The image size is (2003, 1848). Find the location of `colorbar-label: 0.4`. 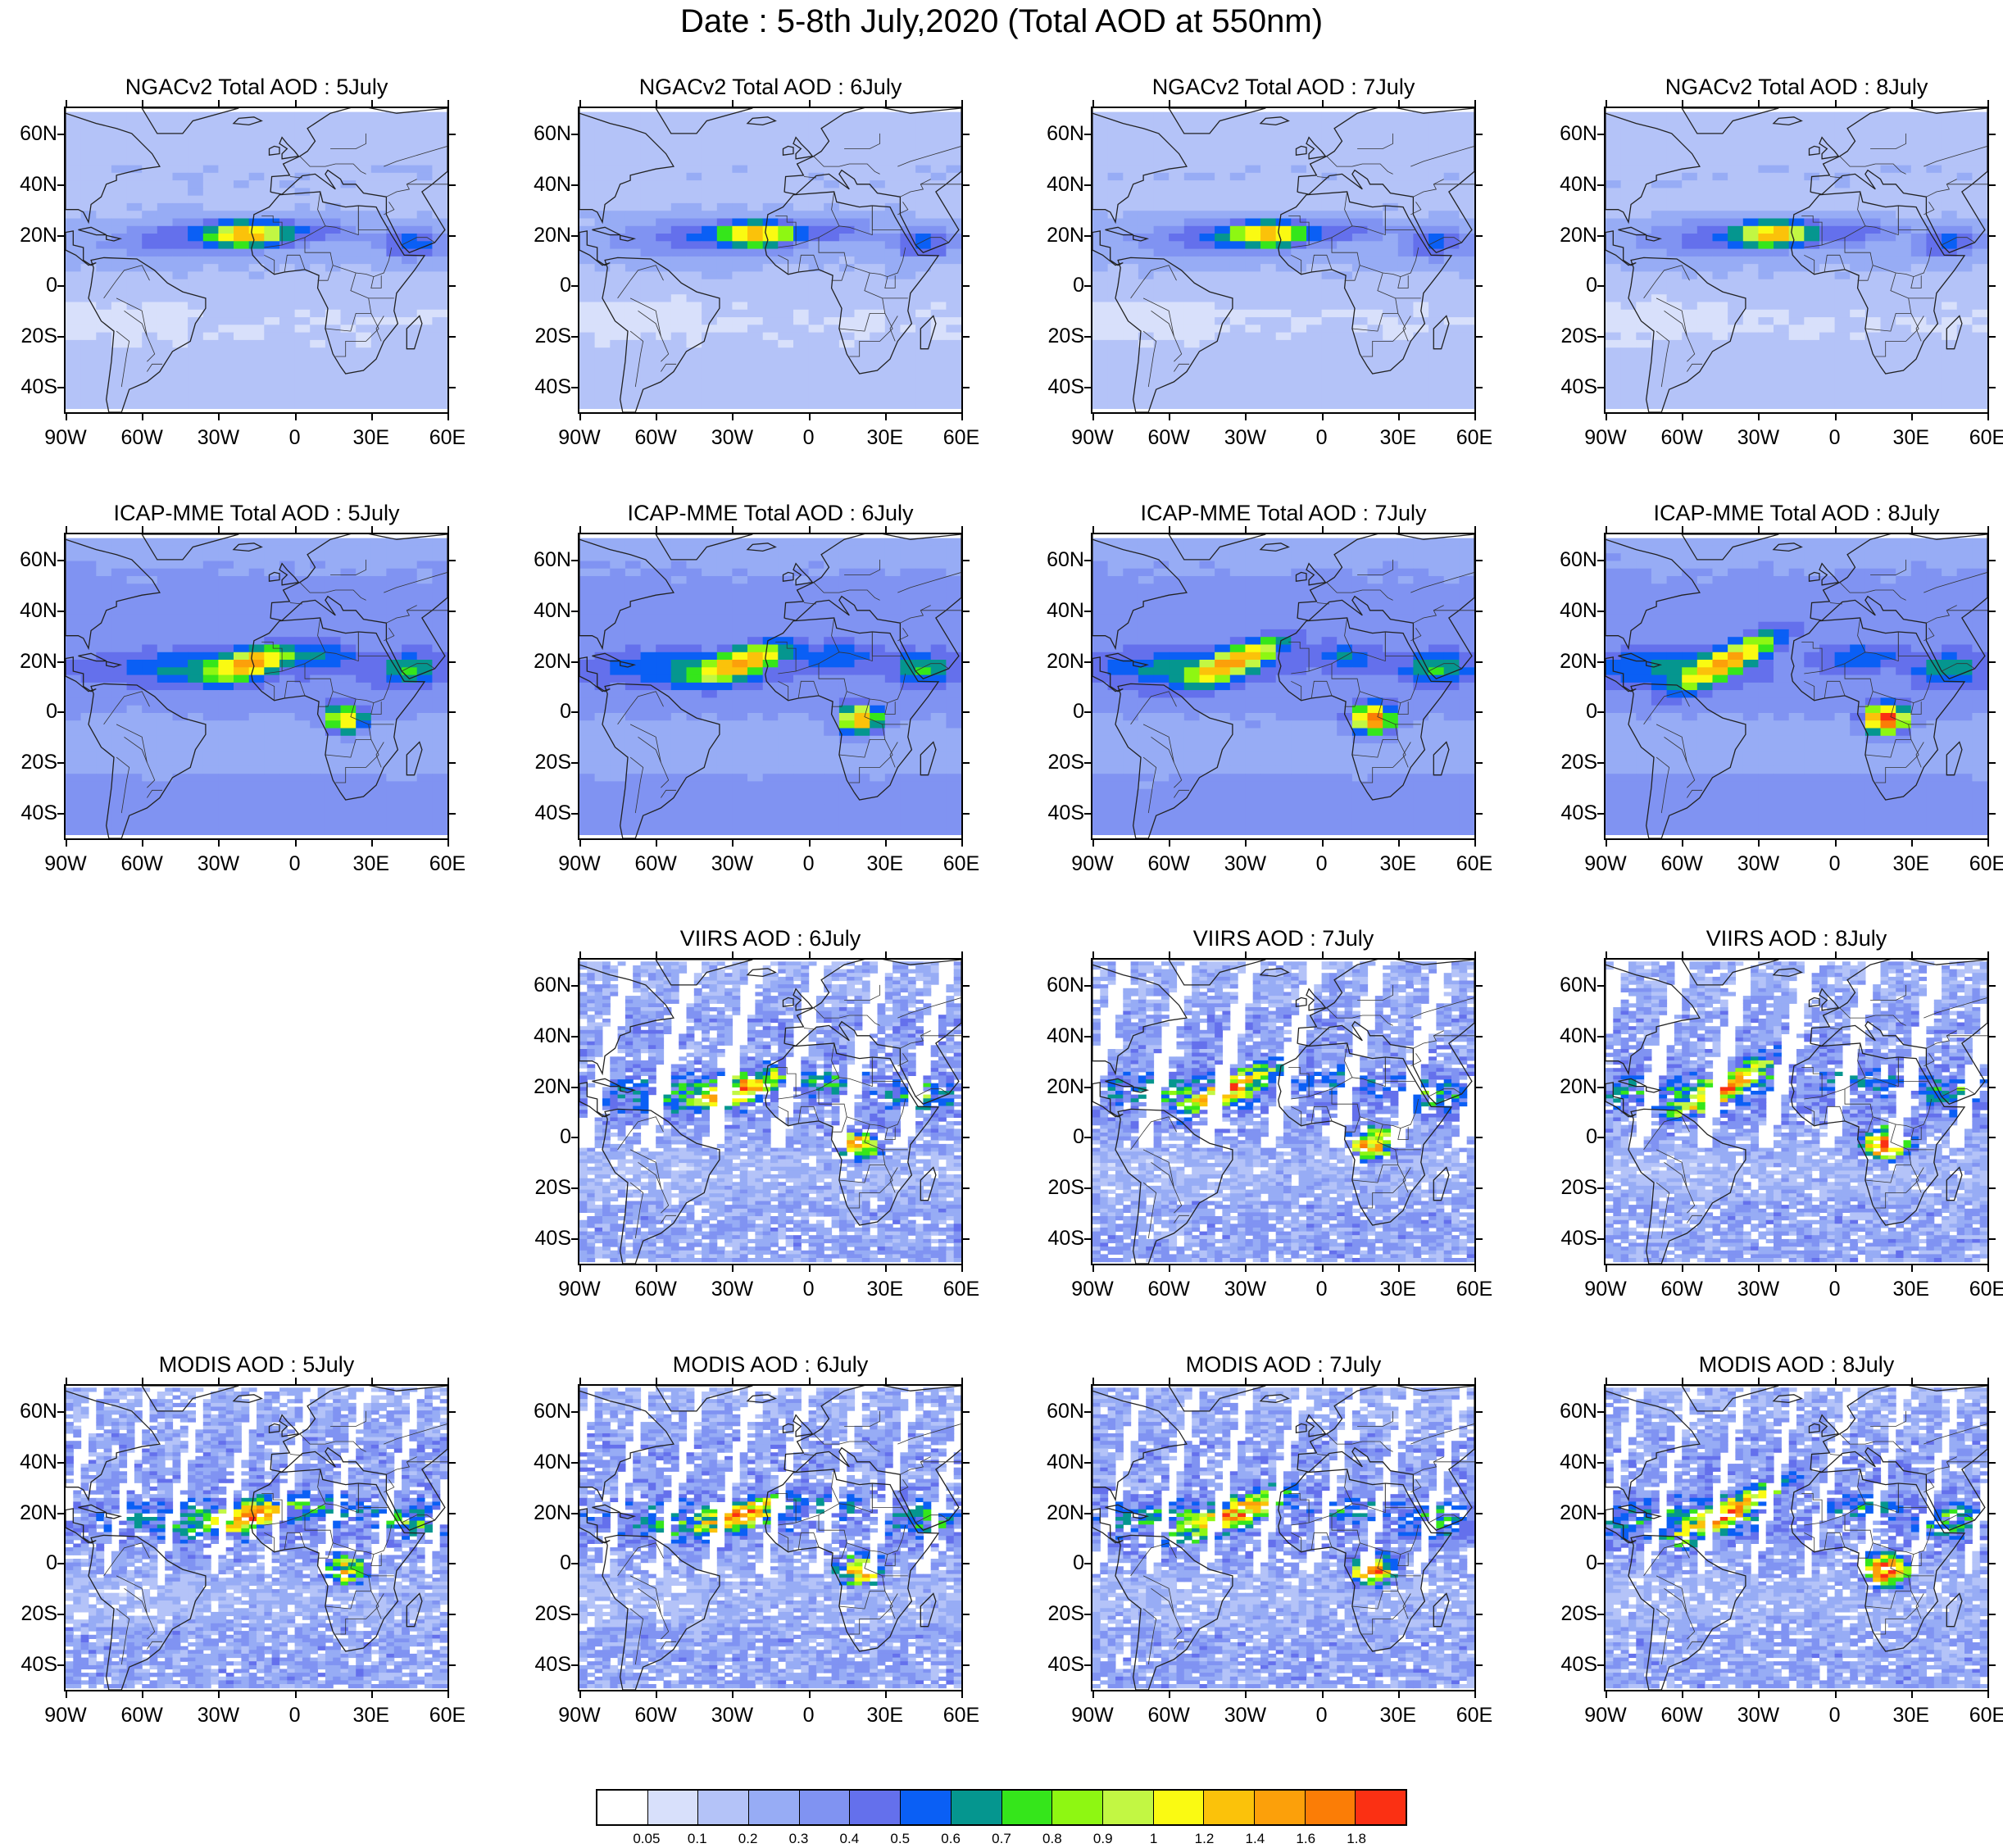

colorbar-label: 0.4 is located at coordinates (850, 1839).